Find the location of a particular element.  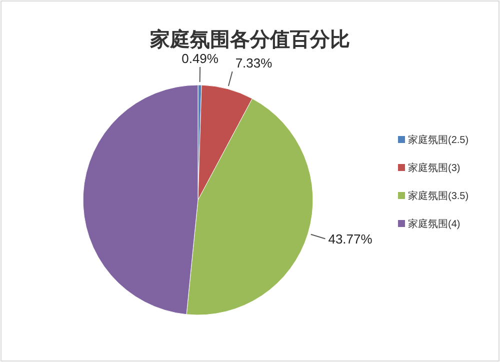

legend-label: 家庭氛围(4) is located at coordinates (434, 224).